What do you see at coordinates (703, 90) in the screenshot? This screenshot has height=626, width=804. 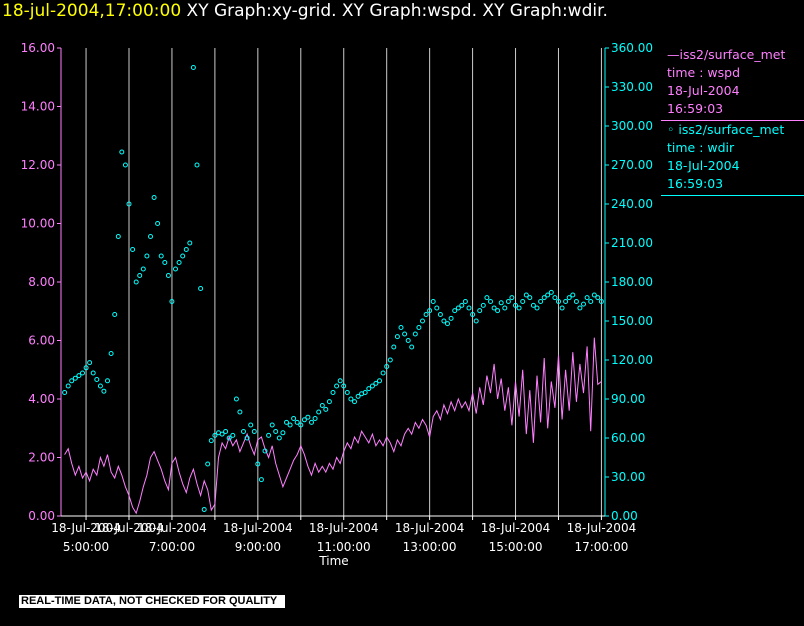 I see `legend-wspd-date: 18-Jul-2004` at bounding box center [703, 90].